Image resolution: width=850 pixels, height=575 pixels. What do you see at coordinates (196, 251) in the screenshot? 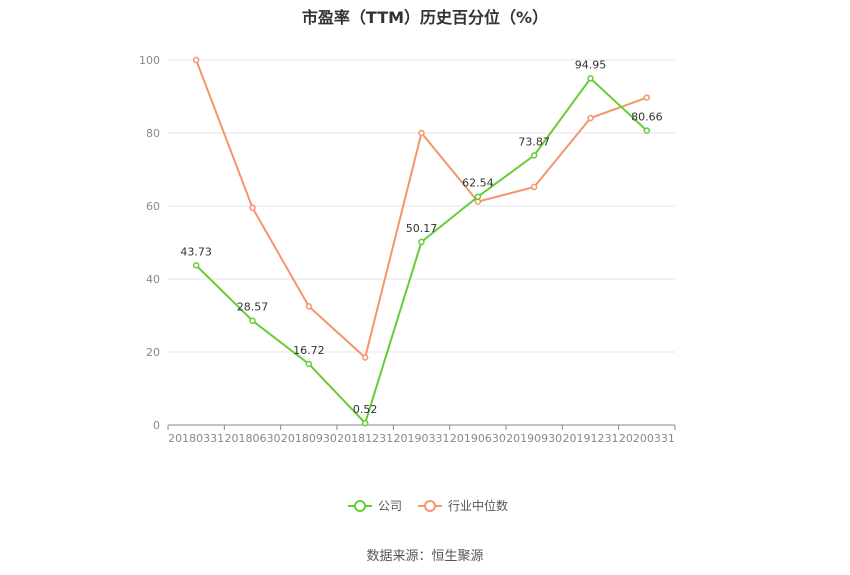
I see `data-label: 43.73` at bounding box center [196, 251].